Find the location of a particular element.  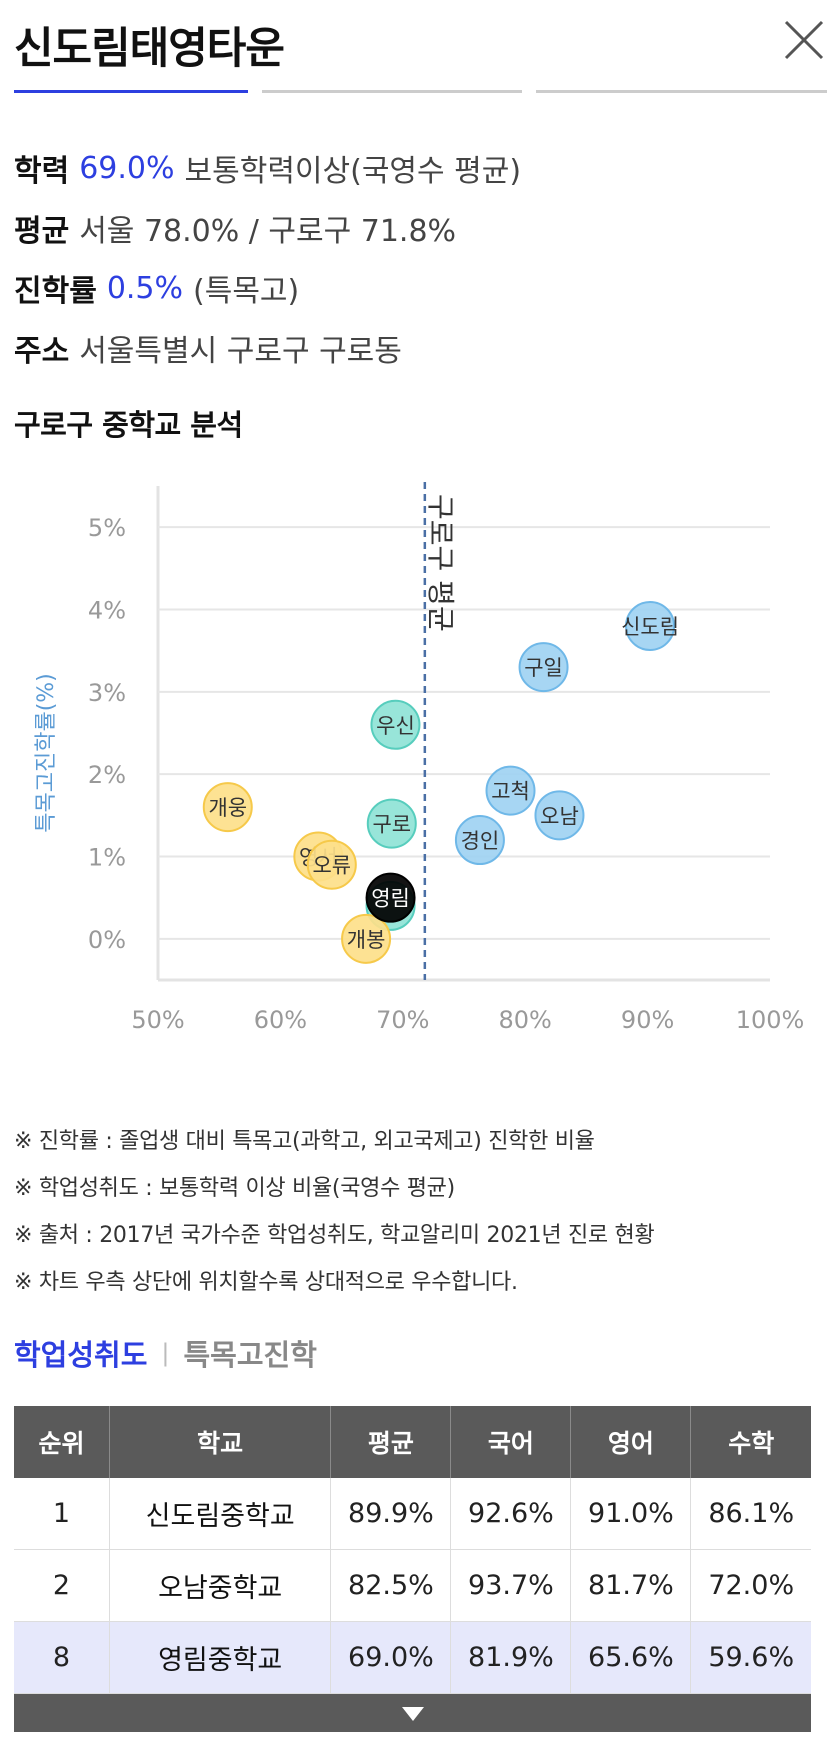

x-tick-label: 80% is located at coordinates (525, 1020).